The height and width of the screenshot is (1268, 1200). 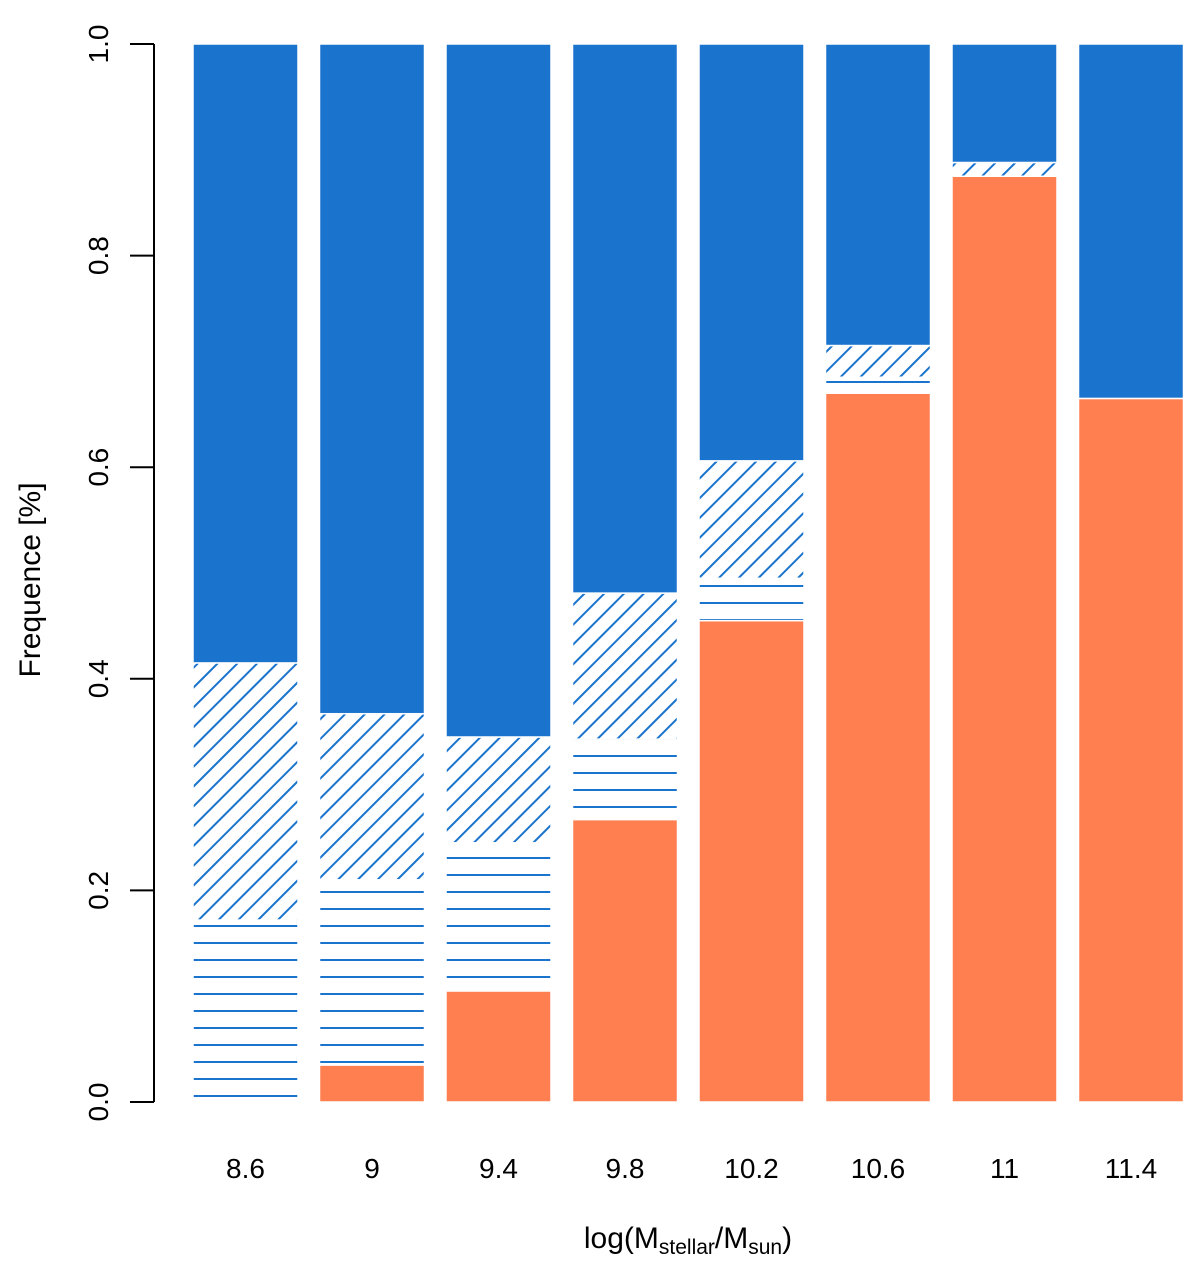 I want to click on bar-segment-blue-horizontal-lines-10.6, so click(x=878, y=385).